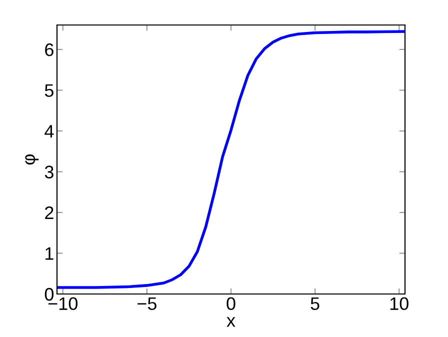  I want to click on y-tick-label: 1, so click(50, 253).